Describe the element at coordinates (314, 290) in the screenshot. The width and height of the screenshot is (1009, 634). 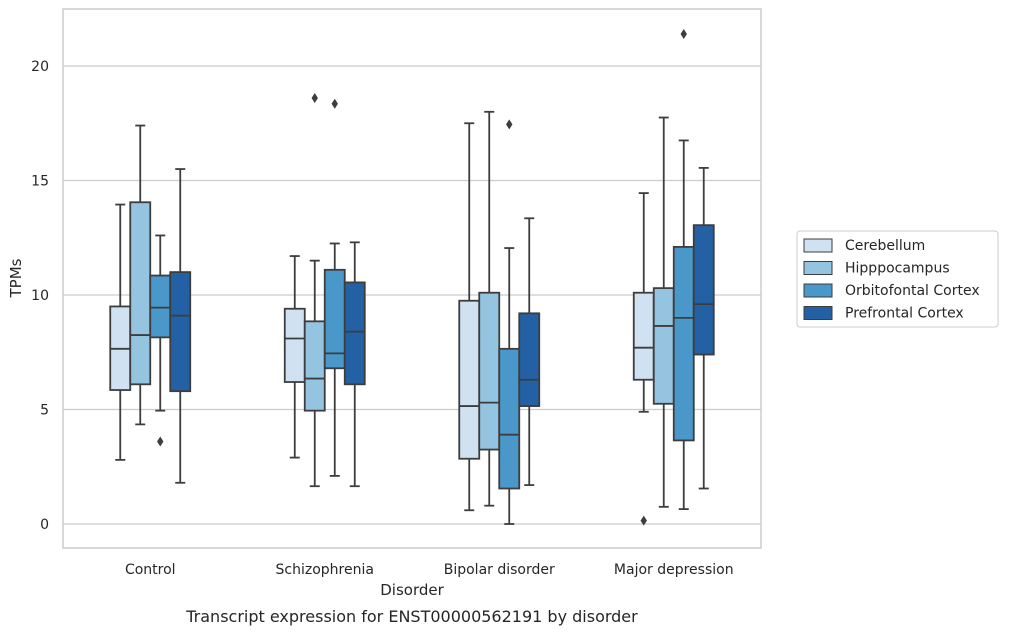
I see `box-schizophrenia-hipppocampus` at that location.